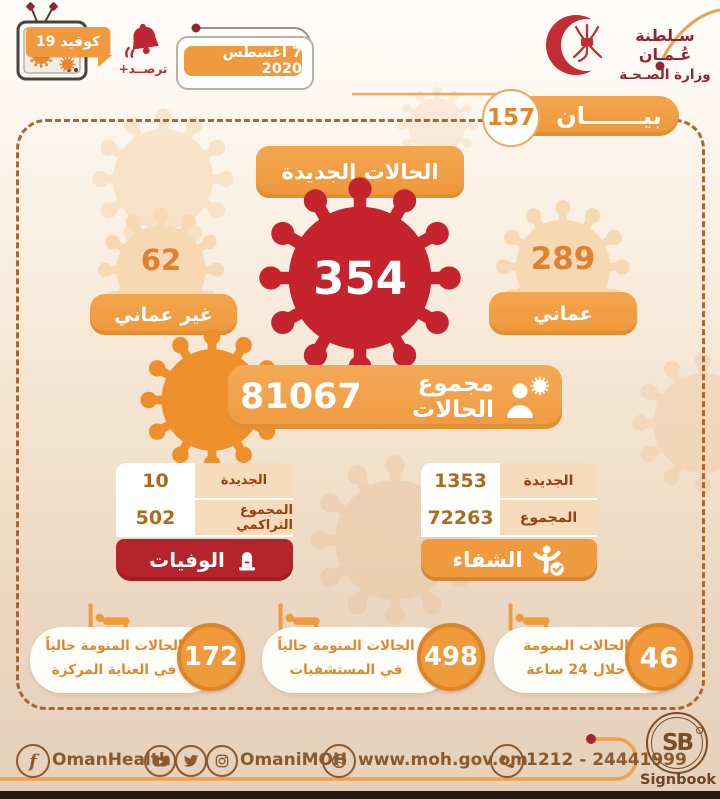 The height and width of the screenshot is (799, 720). Describe the element at coordinates (301, 397) in the screenshot. I see `total-cases-value: 81067` at that location.